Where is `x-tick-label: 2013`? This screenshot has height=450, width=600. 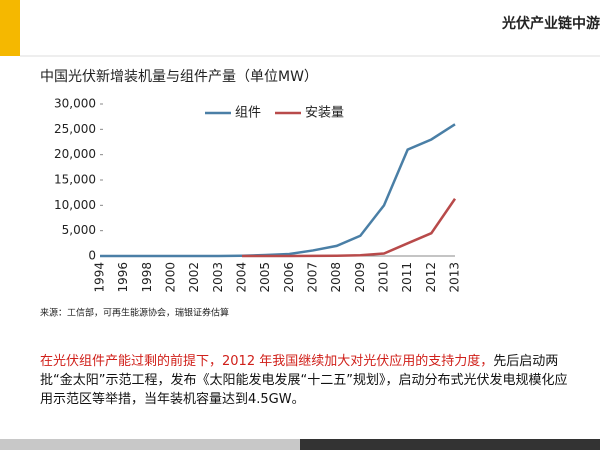 x-tick-label: 2013 is located at coordinates (455, 277).